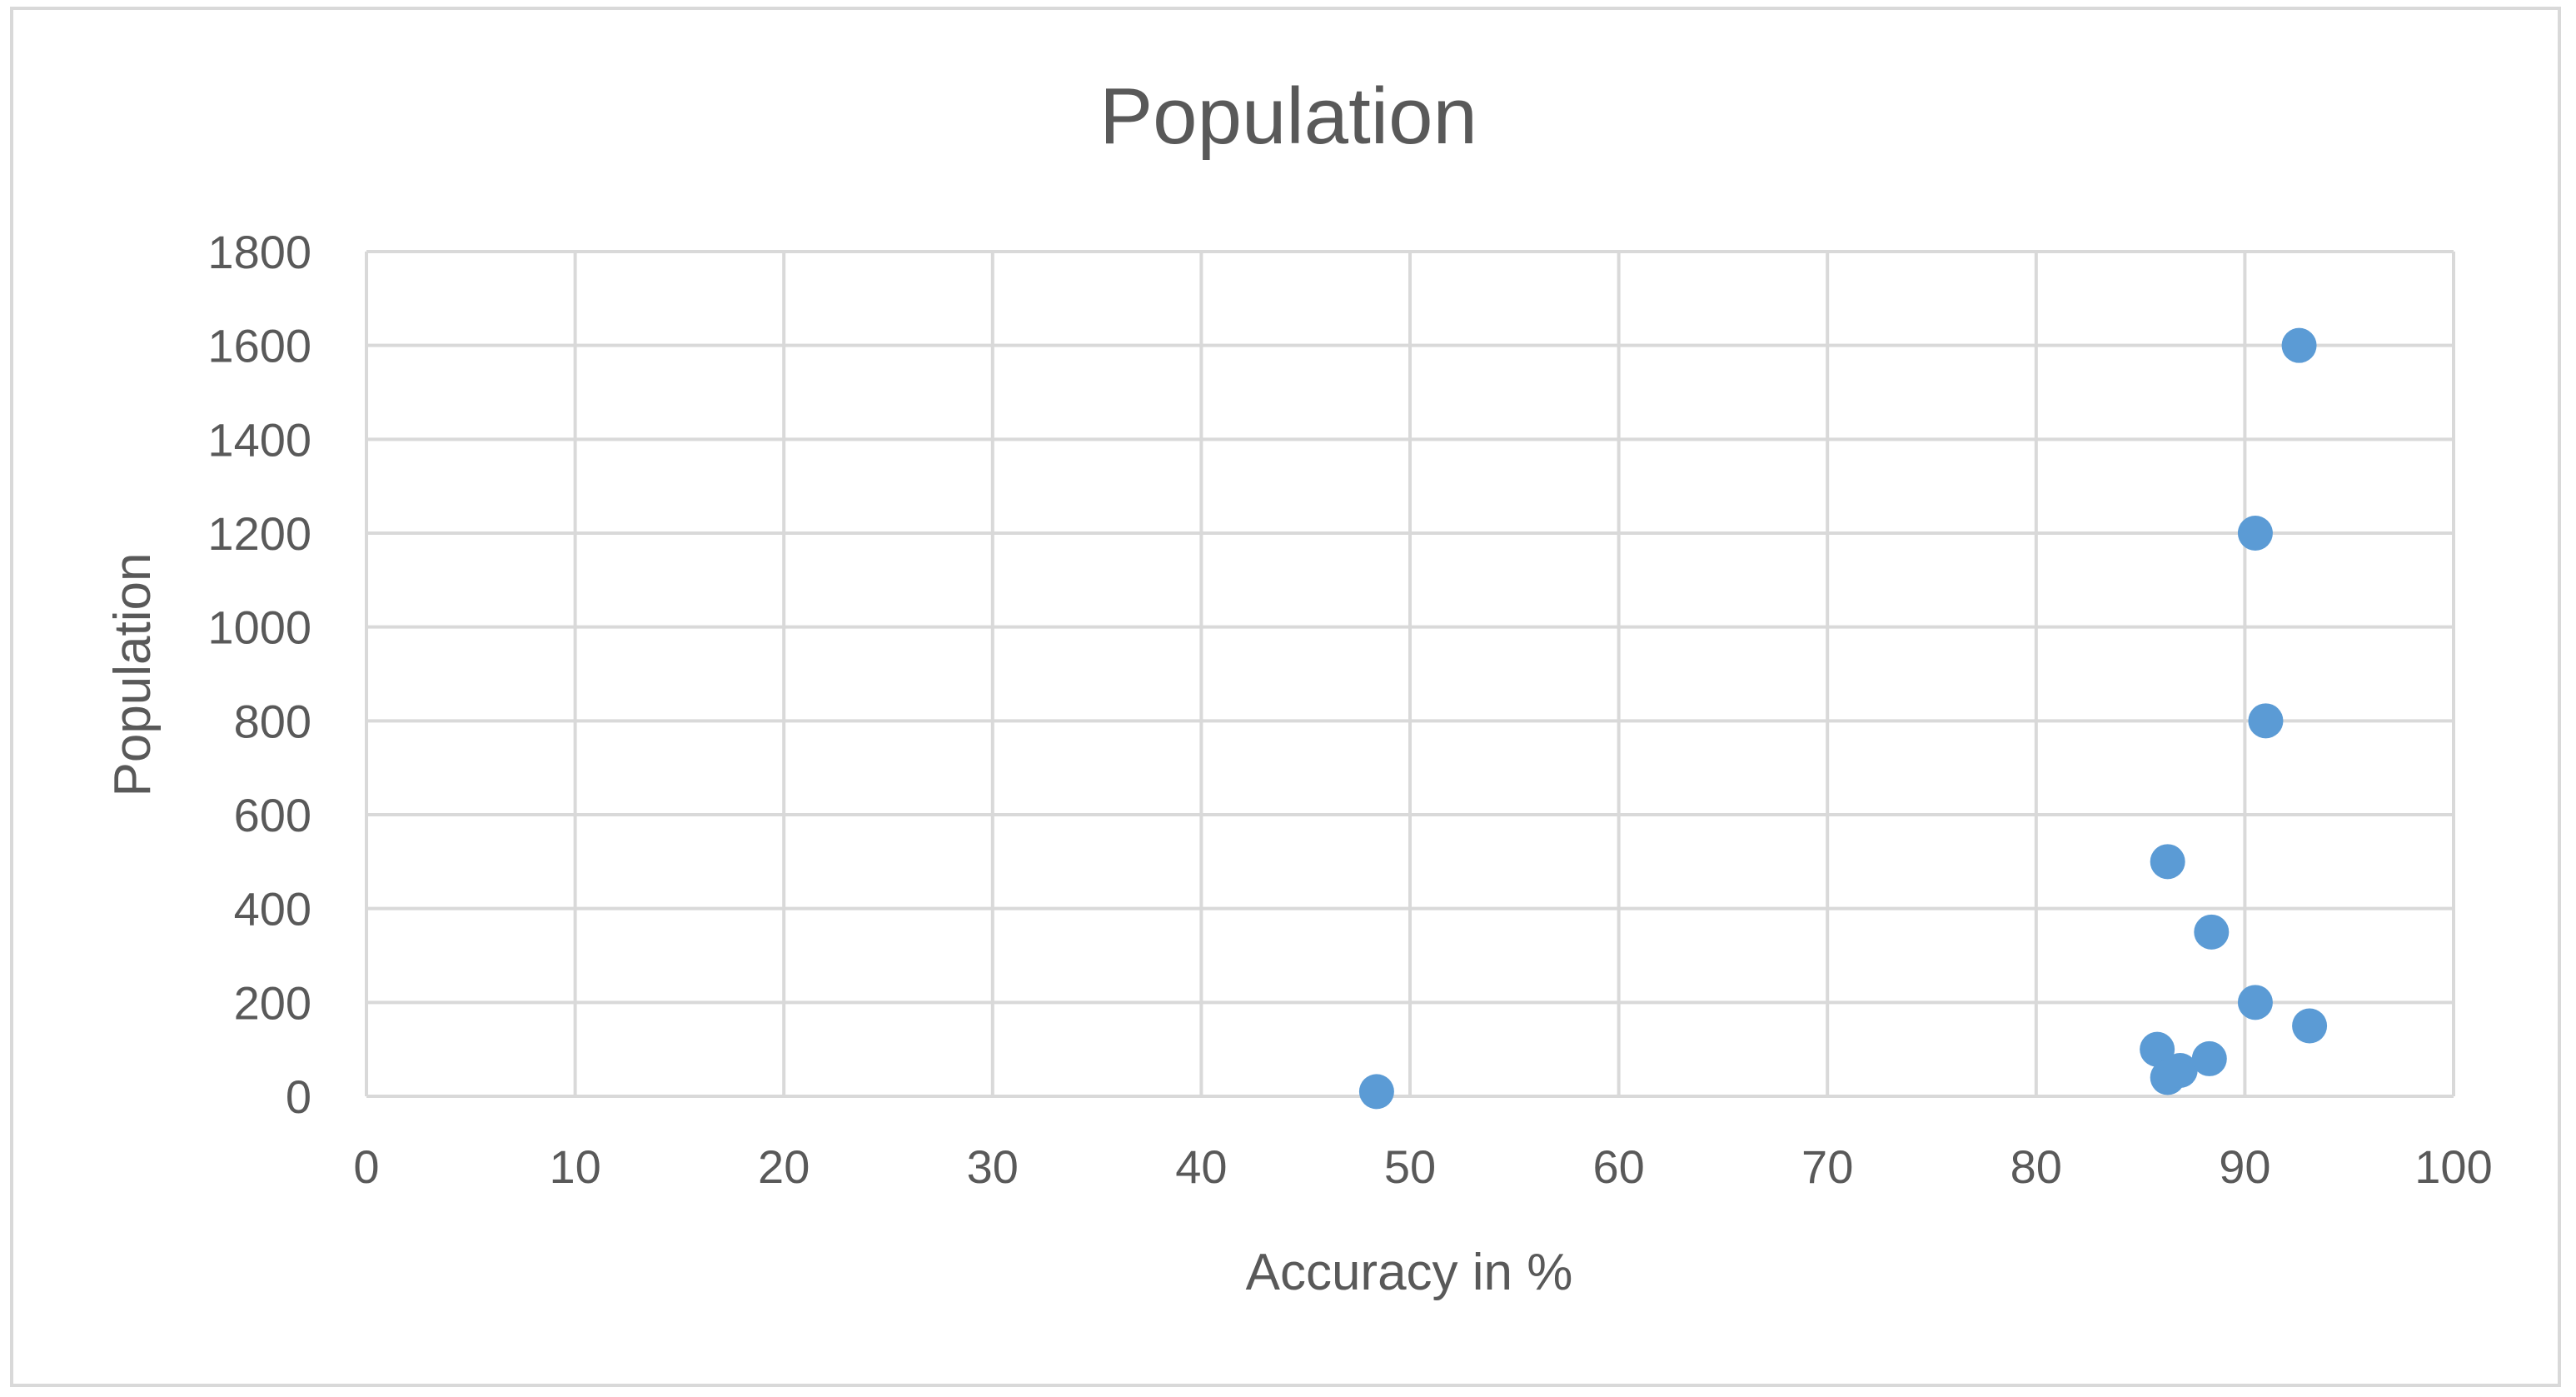  I want to click on x-tick-label: 100, so click(2453, 1166).